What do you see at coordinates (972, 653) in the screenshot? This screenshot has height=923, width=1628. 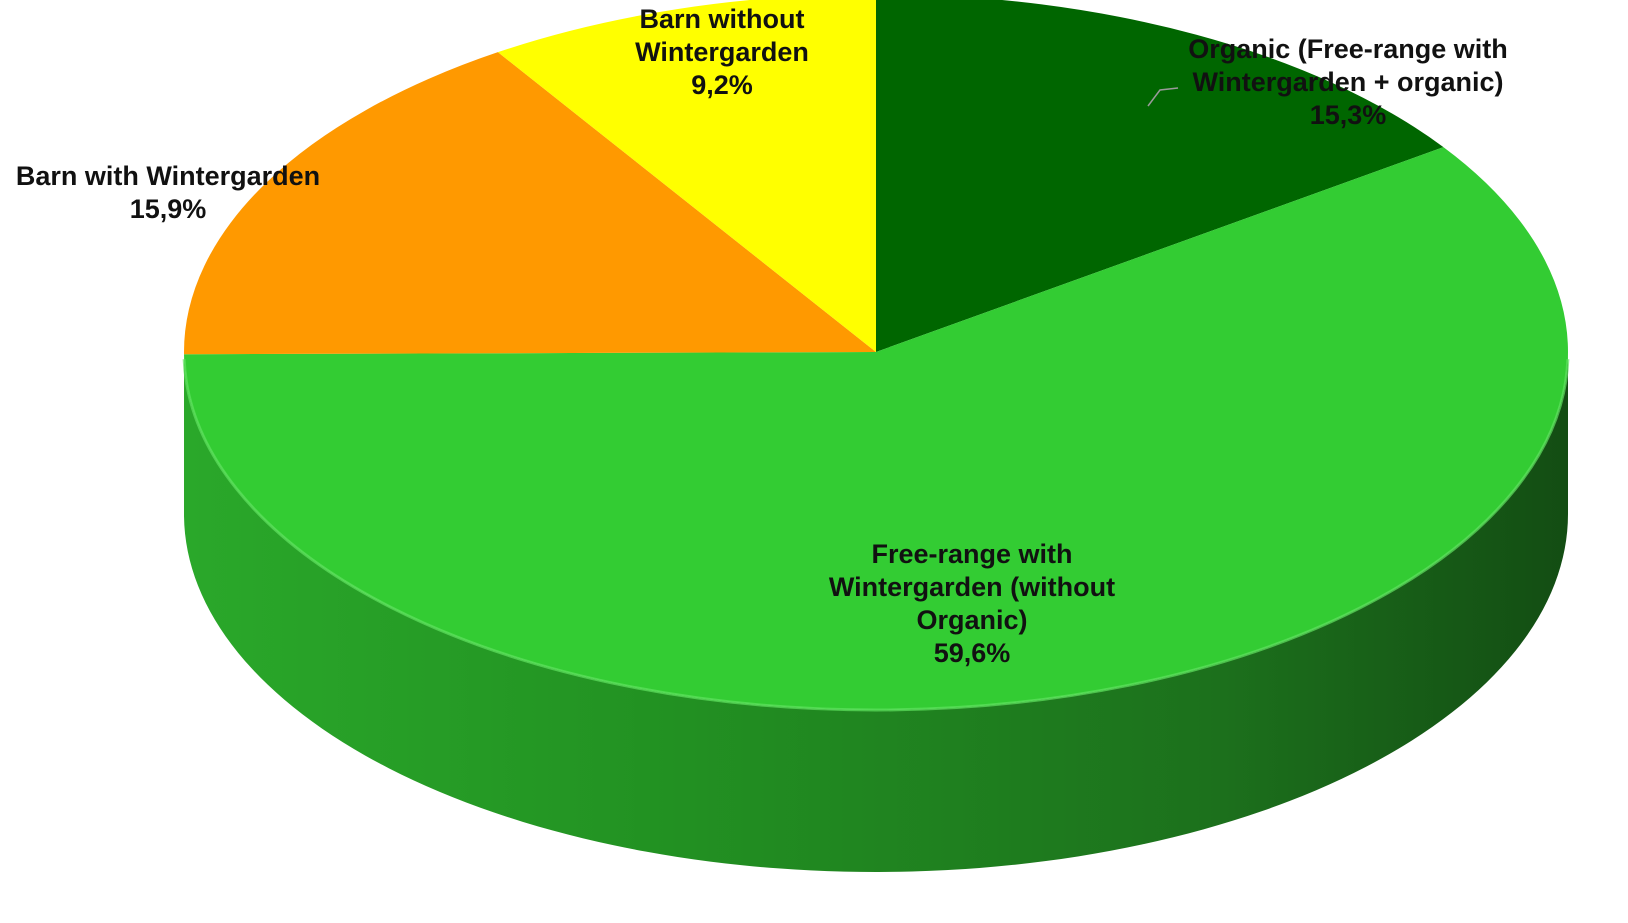 I see `data-label-value: 59,6%` at bounding box center [972, 653].